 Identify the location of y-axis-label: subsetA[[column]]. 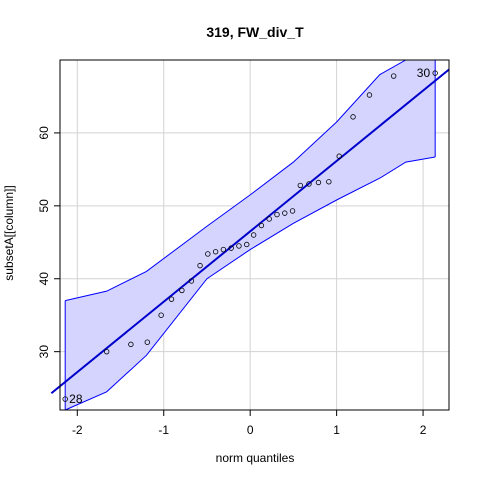
(9, 232).